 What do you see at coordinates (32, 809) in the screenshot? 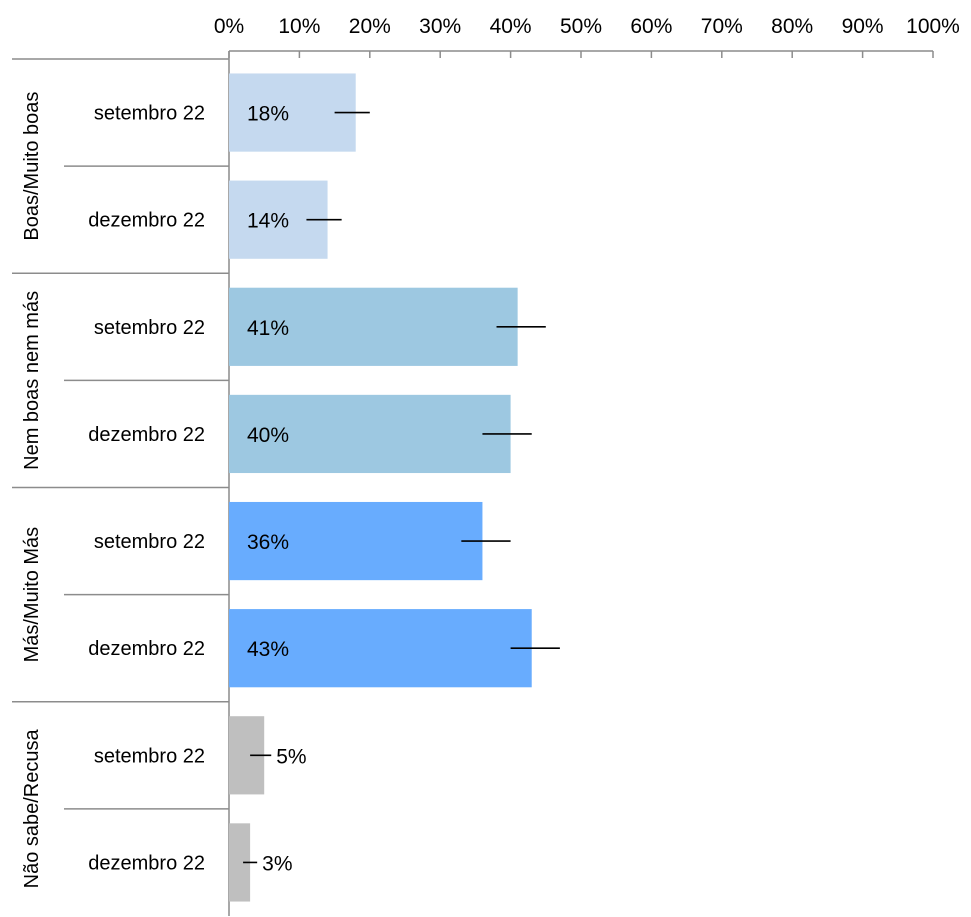
I see `group-label: Não sabe/Recusa` at bounding box center [32, 809].